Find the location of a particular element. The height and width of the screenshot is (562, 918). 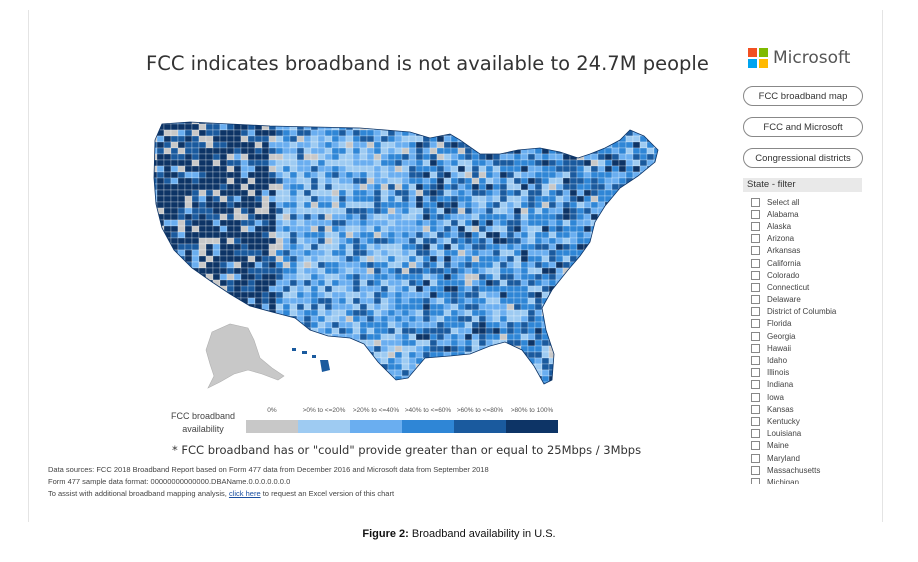

state-filter-item: Indiana is located at coordinates (808, 385).